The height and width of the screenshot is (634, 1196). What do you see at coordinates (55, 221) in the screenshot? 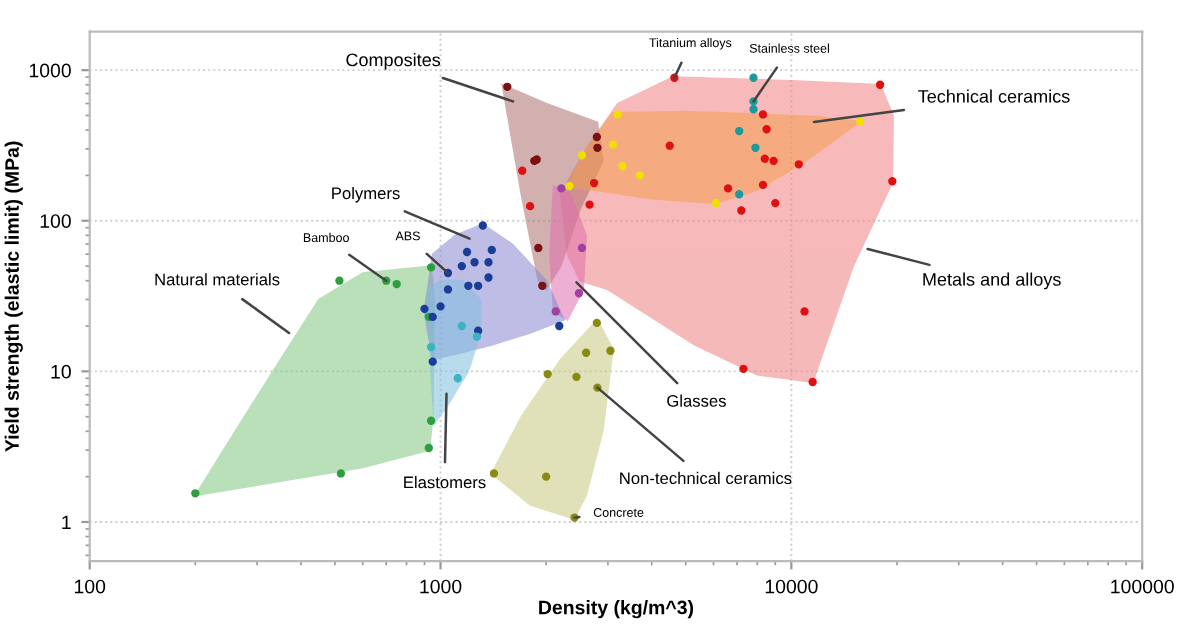
I see `y-tick-label: 100` at bounding box center [55, 221].